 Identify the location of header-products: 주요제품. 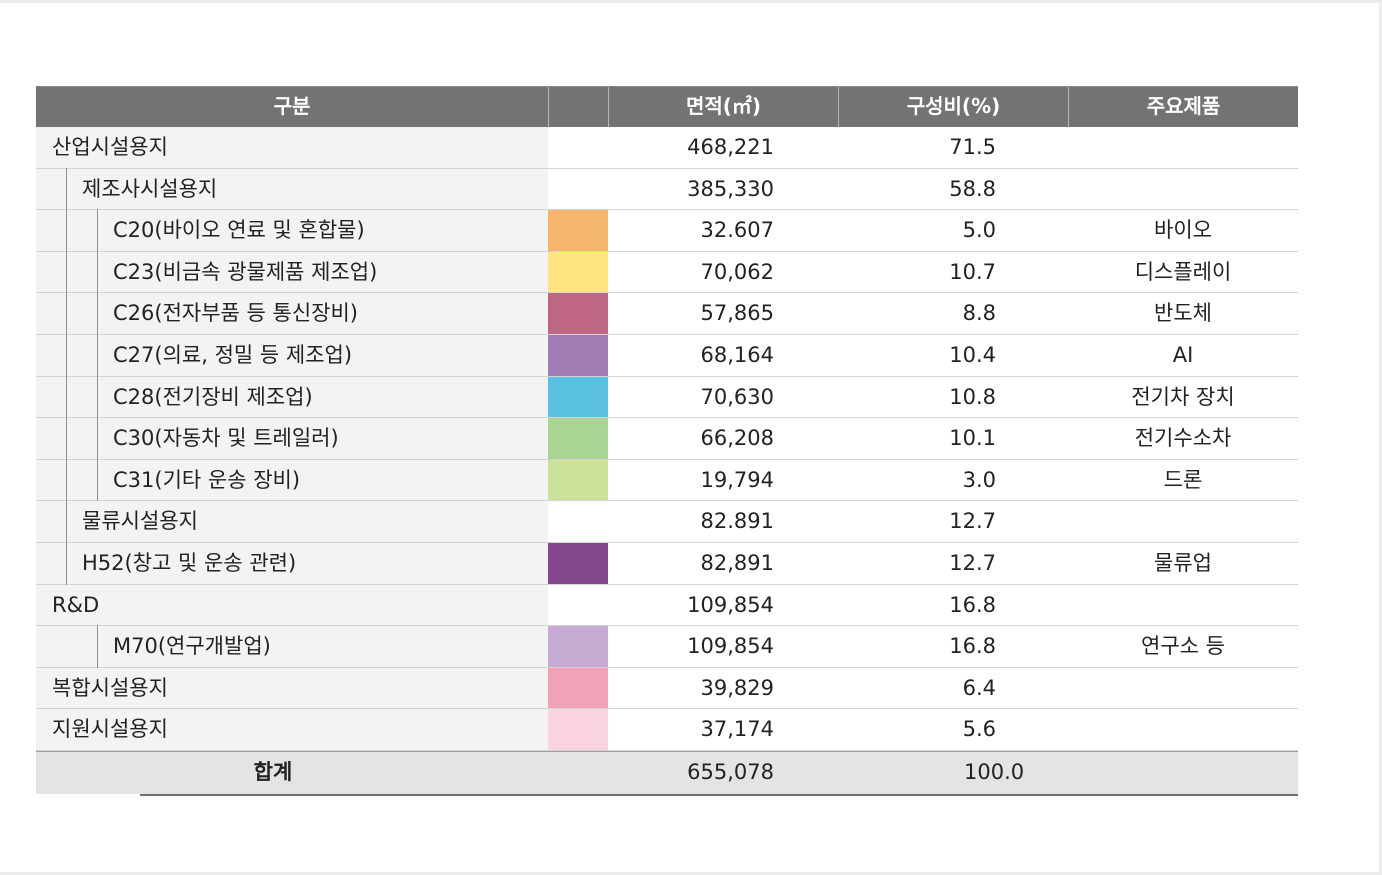
(1183, 107).